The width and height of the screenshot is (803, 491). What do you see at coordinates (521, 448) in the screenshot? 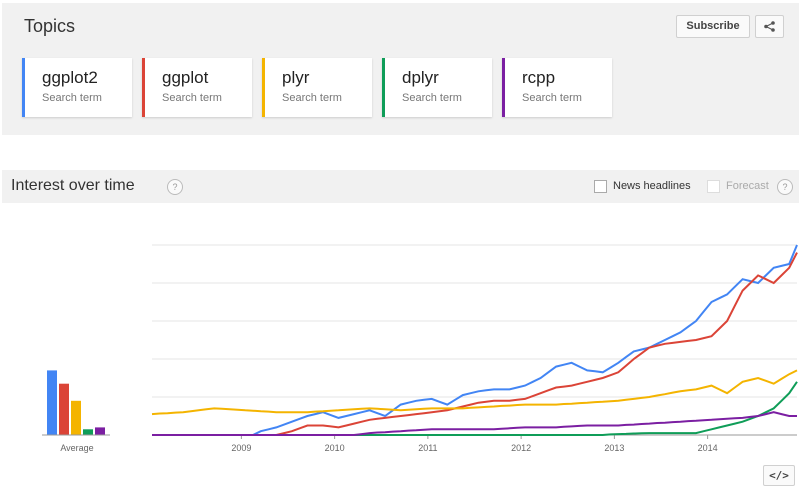
I see `x-tick-label: 2012` at bounding box center [521, 448].